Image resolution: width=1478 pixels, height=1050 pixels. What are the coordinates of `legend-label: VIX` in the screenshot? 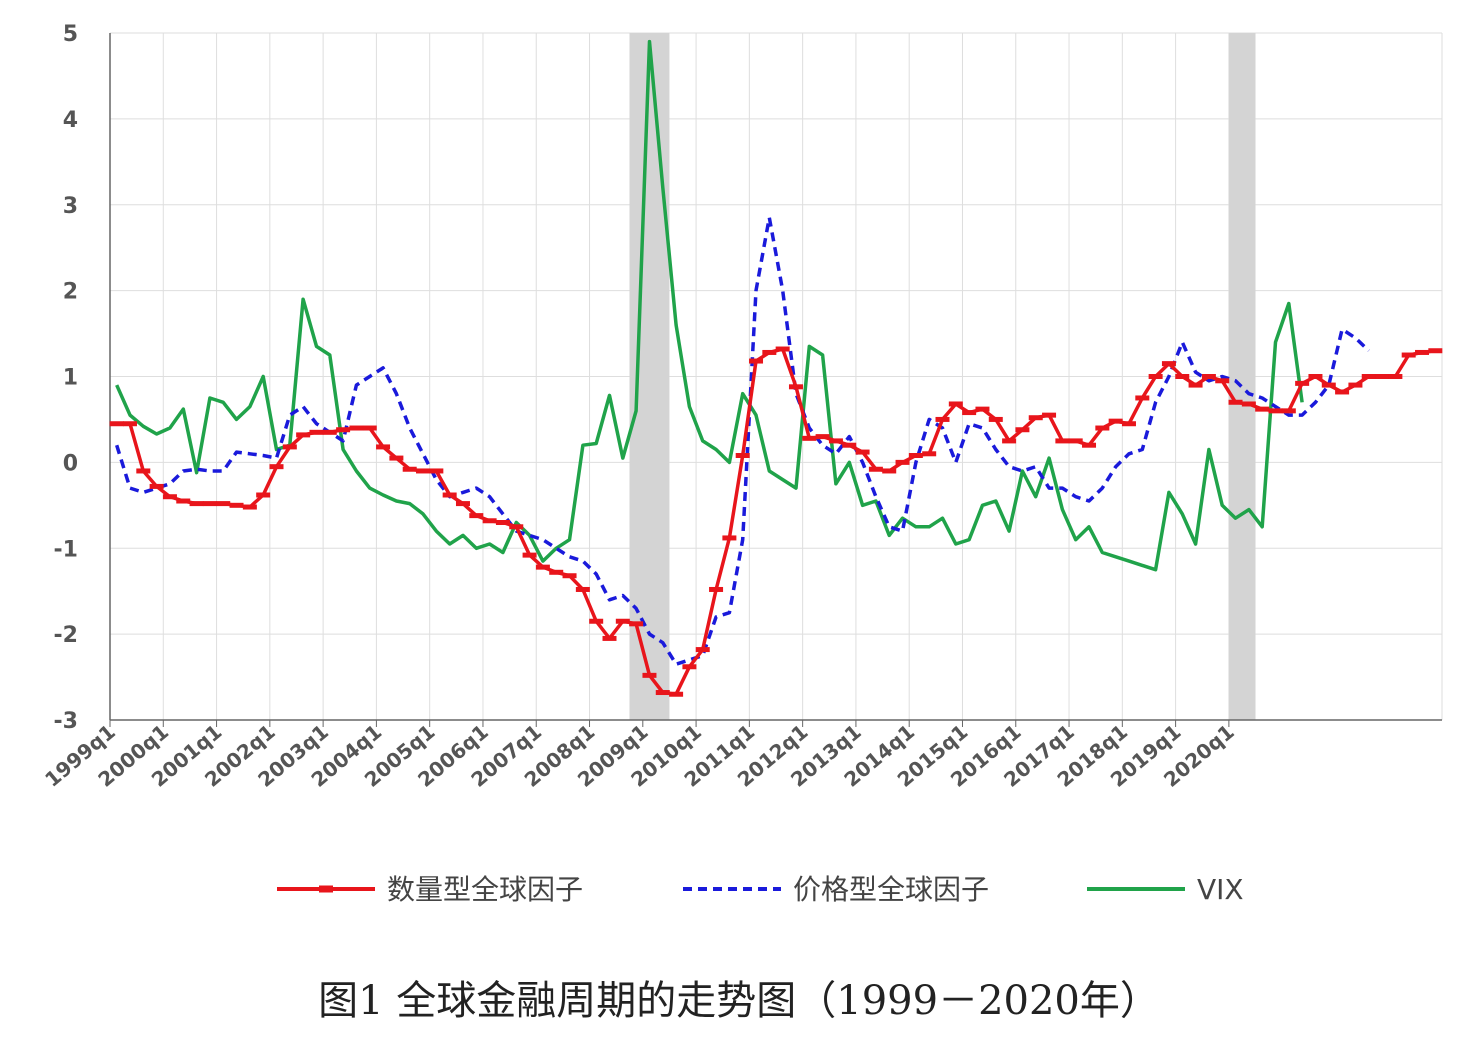 It's located at (1220, 889).